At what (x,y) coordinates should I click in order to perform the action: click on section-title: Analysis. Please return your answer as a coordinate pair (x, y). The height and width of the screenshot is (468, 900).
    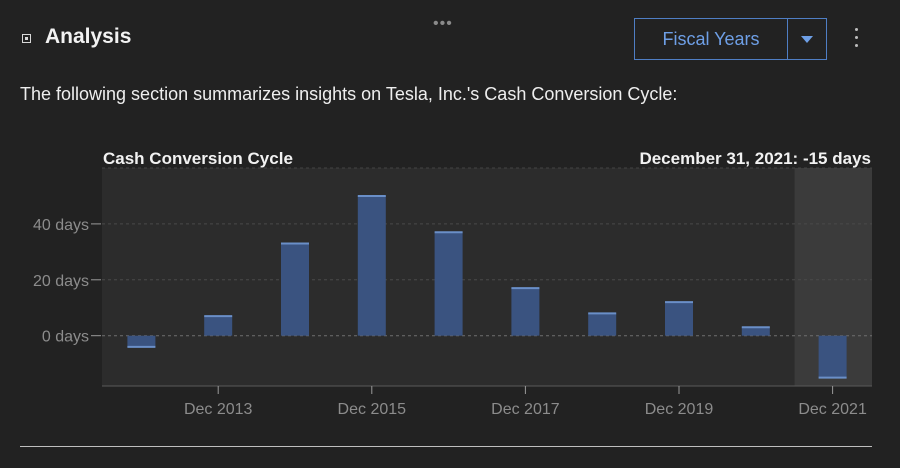
    Looking at the image, I should click on (88, 36).